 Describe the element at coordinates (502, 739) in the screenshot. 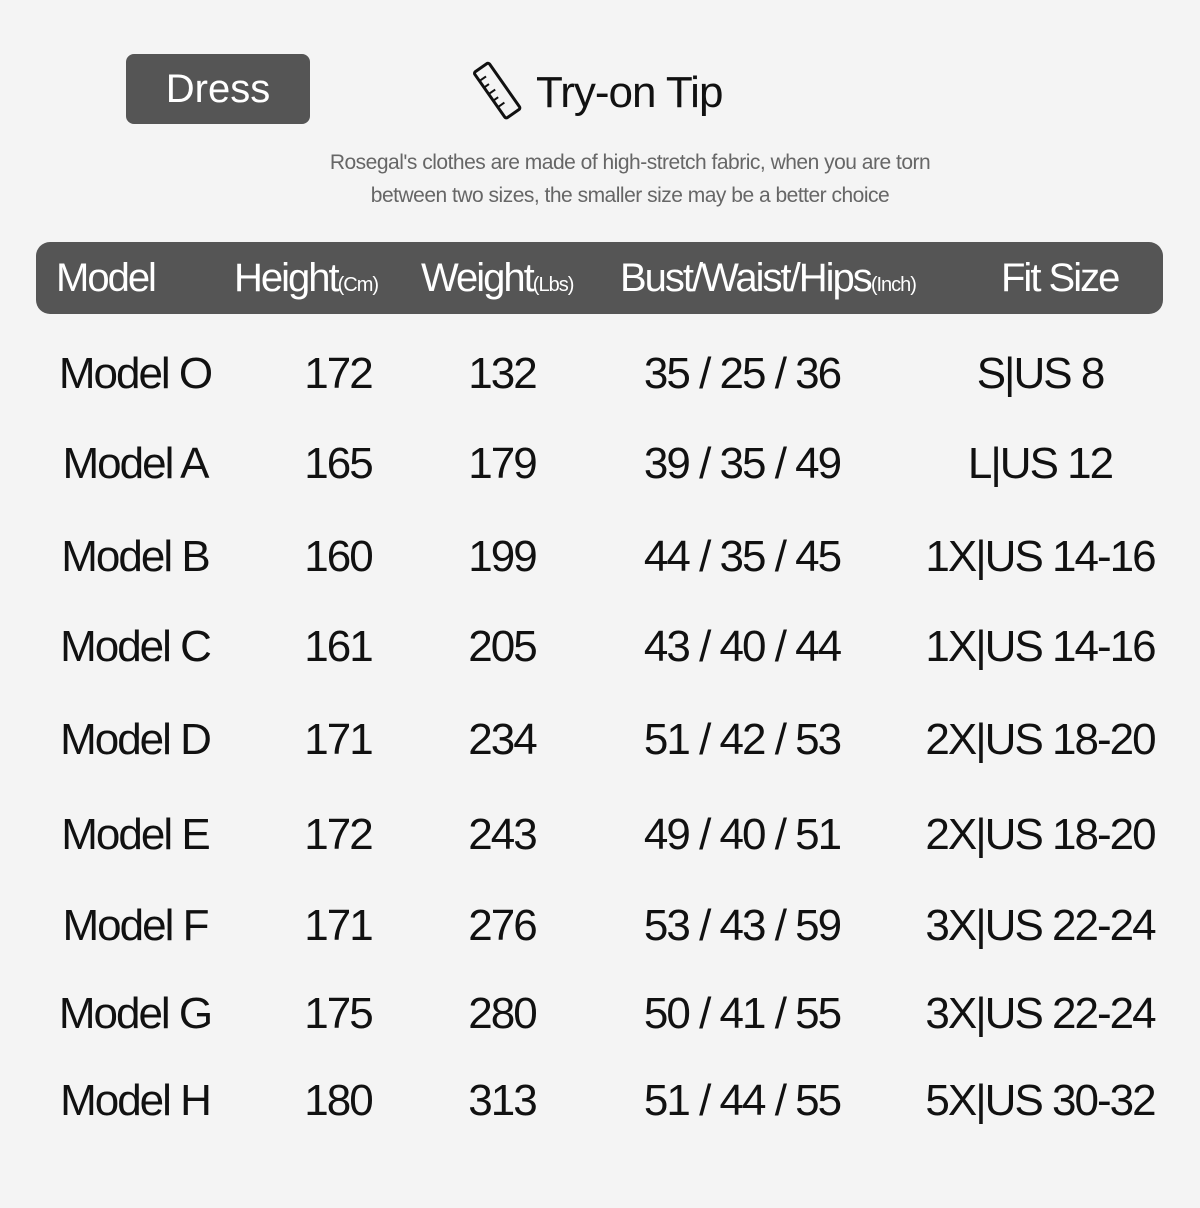

I see `cell-weight: 234` at that location.